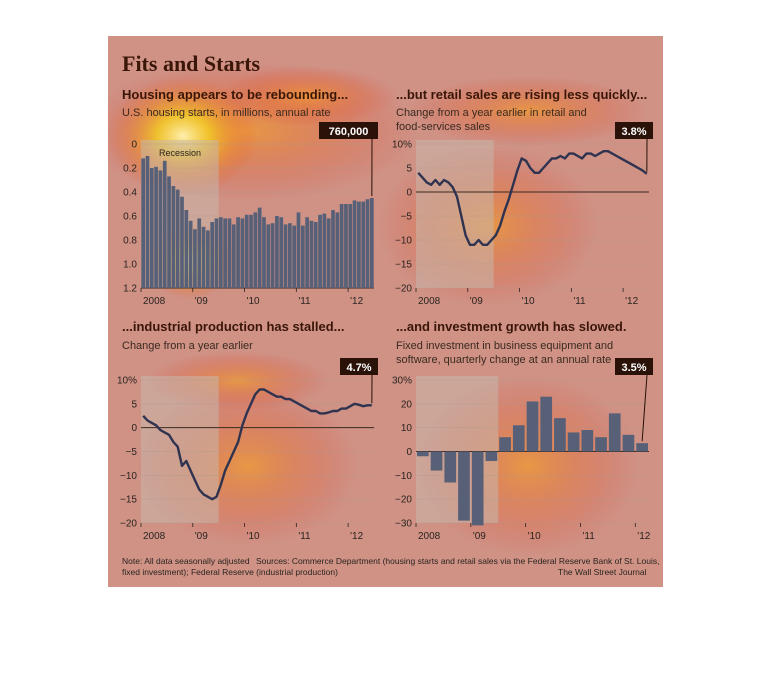 This screenshot has height=682, width=770. Describe the element at coordinates (409, 169) in the screenshot. I see `y-tick-label-2: 5` at that location.